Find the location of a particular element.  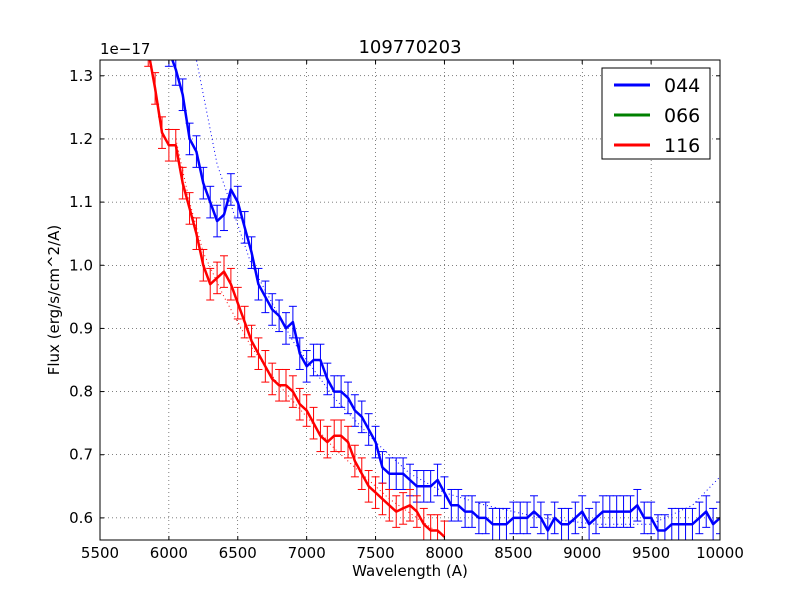

x-tick-label: 8500 is located at coordinates (513, 553).